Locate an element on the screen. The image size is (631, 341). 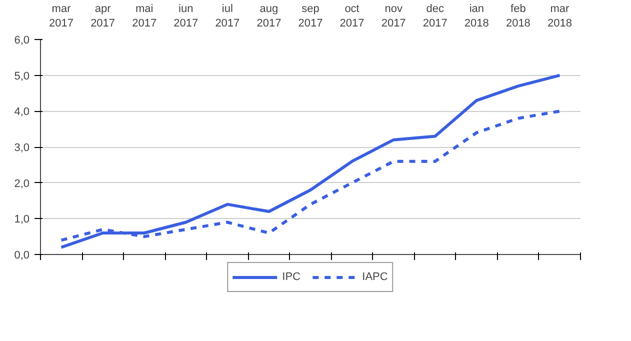
x-tick-label: sep 2017 is located at coordinates (310, 16).